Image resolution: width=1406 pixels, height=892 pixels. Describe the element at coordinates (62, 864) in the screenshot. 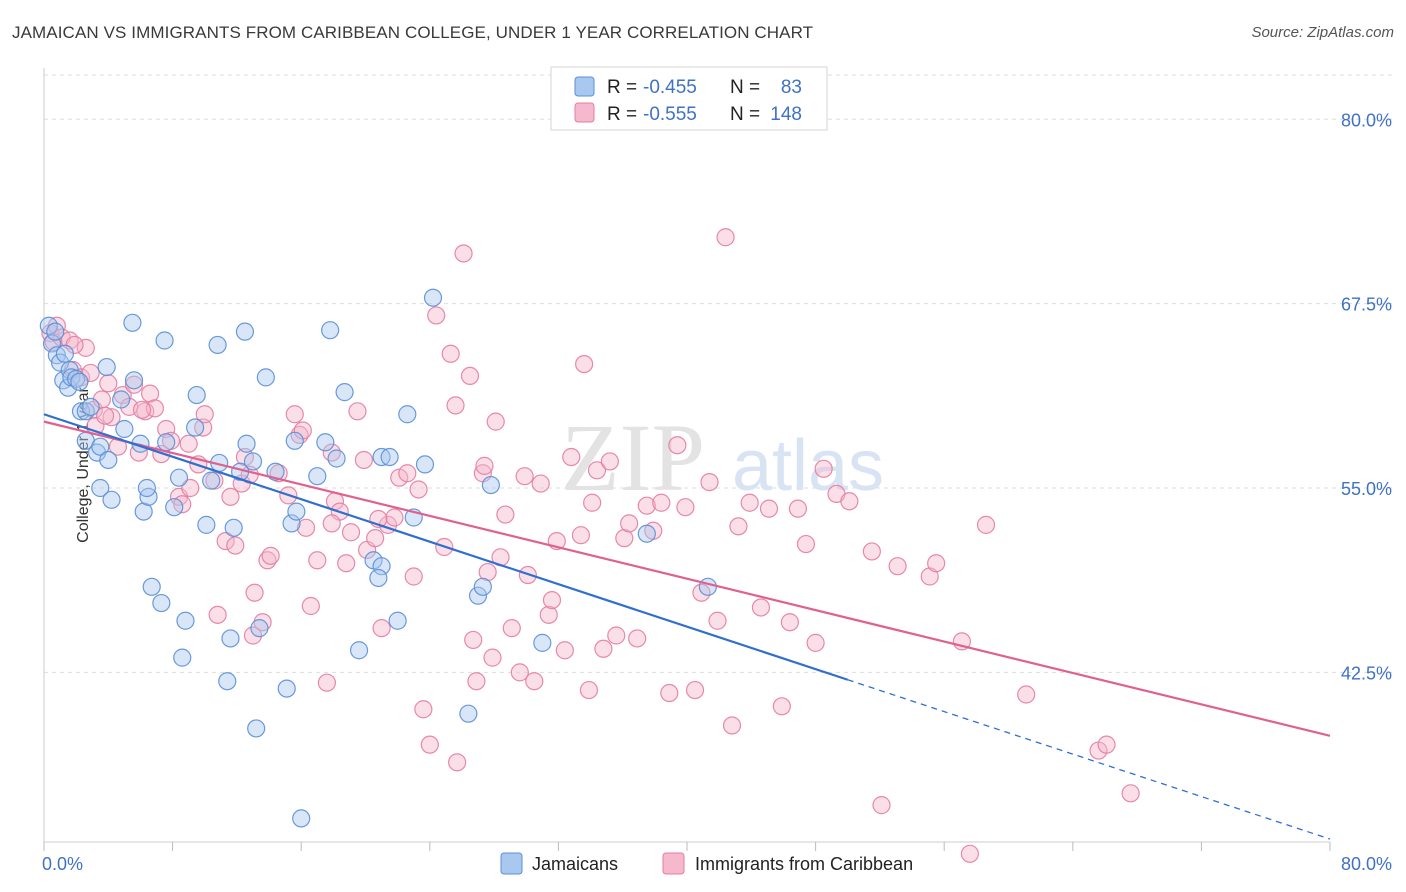

I see `x-tick-label-left: 0.0%` at that location.